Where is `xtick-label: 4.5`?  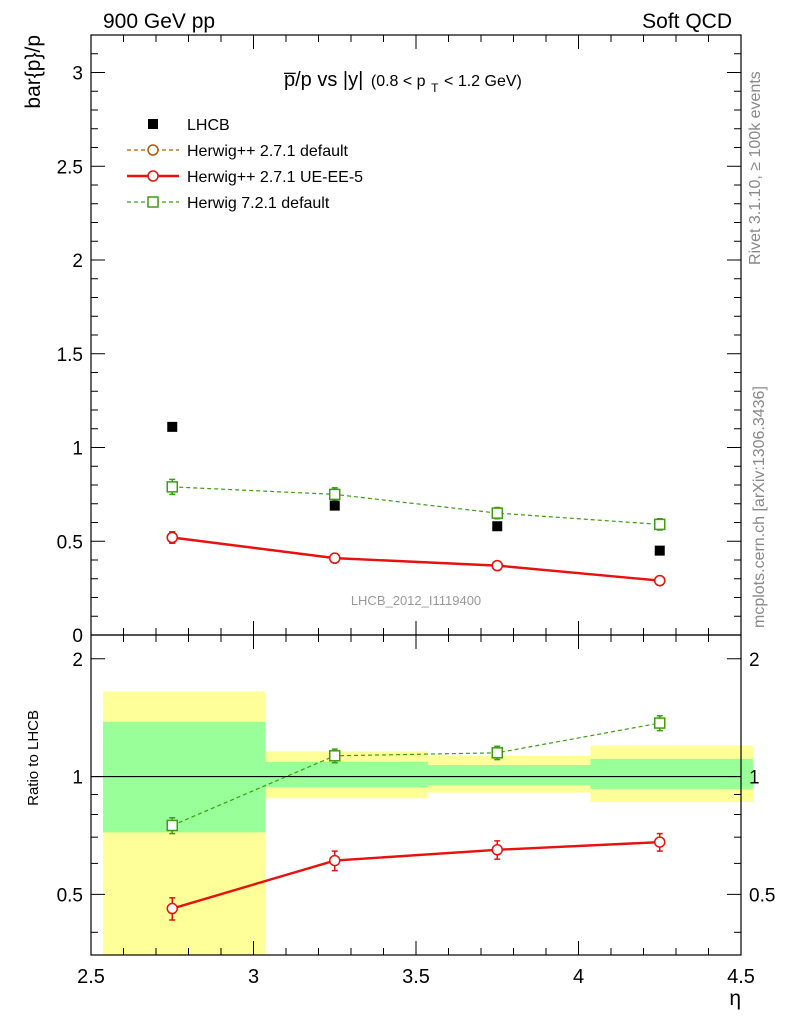 xtick-label: 4.5 is located at coordinates (741, 977).